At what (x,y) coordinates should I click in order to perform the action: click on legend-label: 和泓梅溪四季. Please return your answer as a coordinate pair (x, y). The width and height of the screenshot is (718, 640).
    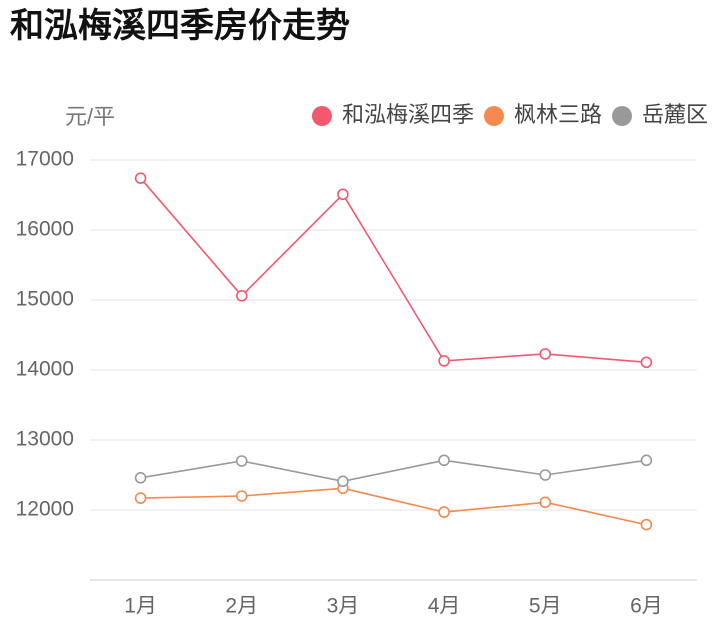
    Looking at the image, I should click on (408, 114).